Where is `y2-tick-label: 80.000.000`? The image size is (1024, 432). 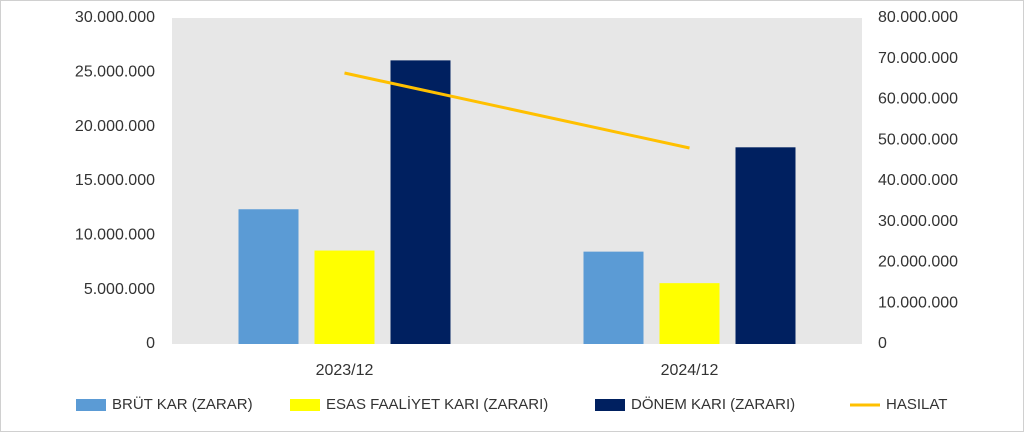 y2-tick-label: 80.000.000 is located at coordinates (918, 17).